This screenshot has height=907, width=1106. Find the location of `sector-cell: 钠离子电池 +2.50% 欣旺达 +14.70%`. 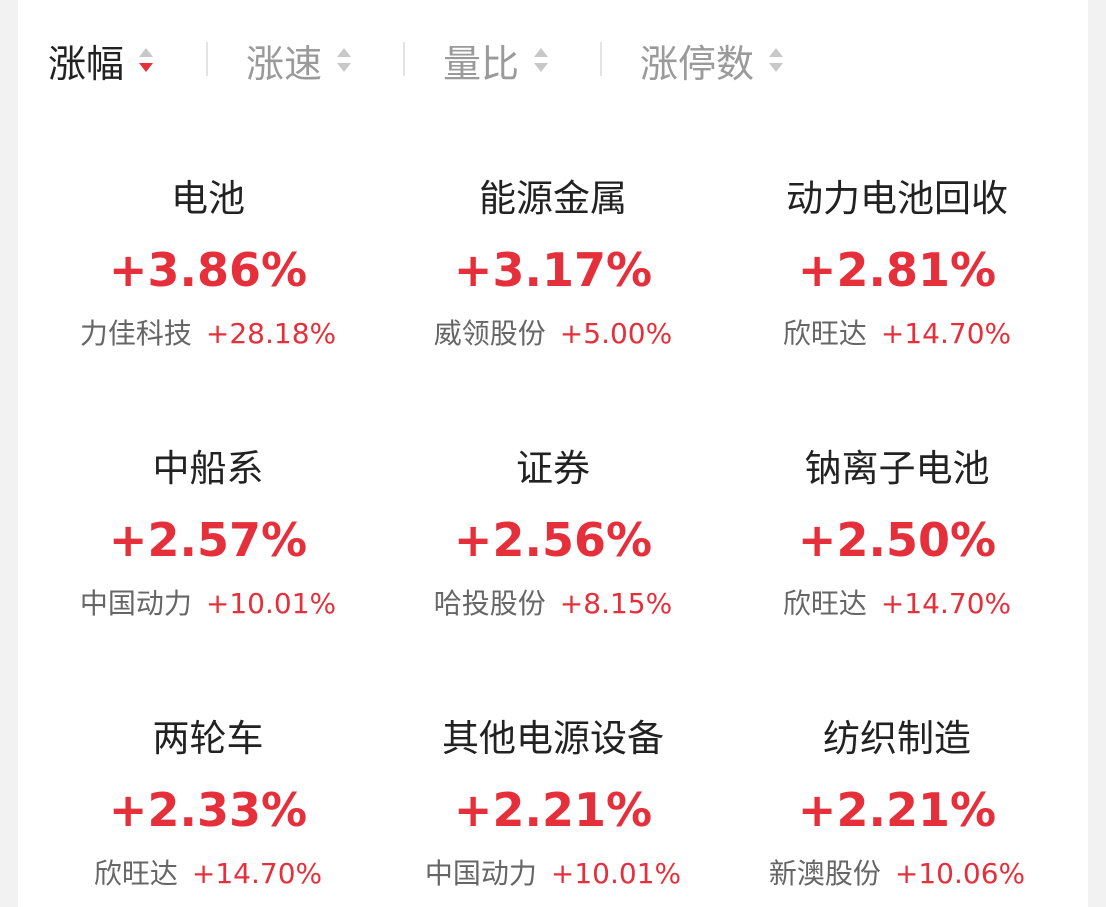

sector-cell: 钠离子电池 +2.50% 欣旺达 +14.70% is located at coordinates (897, 535).